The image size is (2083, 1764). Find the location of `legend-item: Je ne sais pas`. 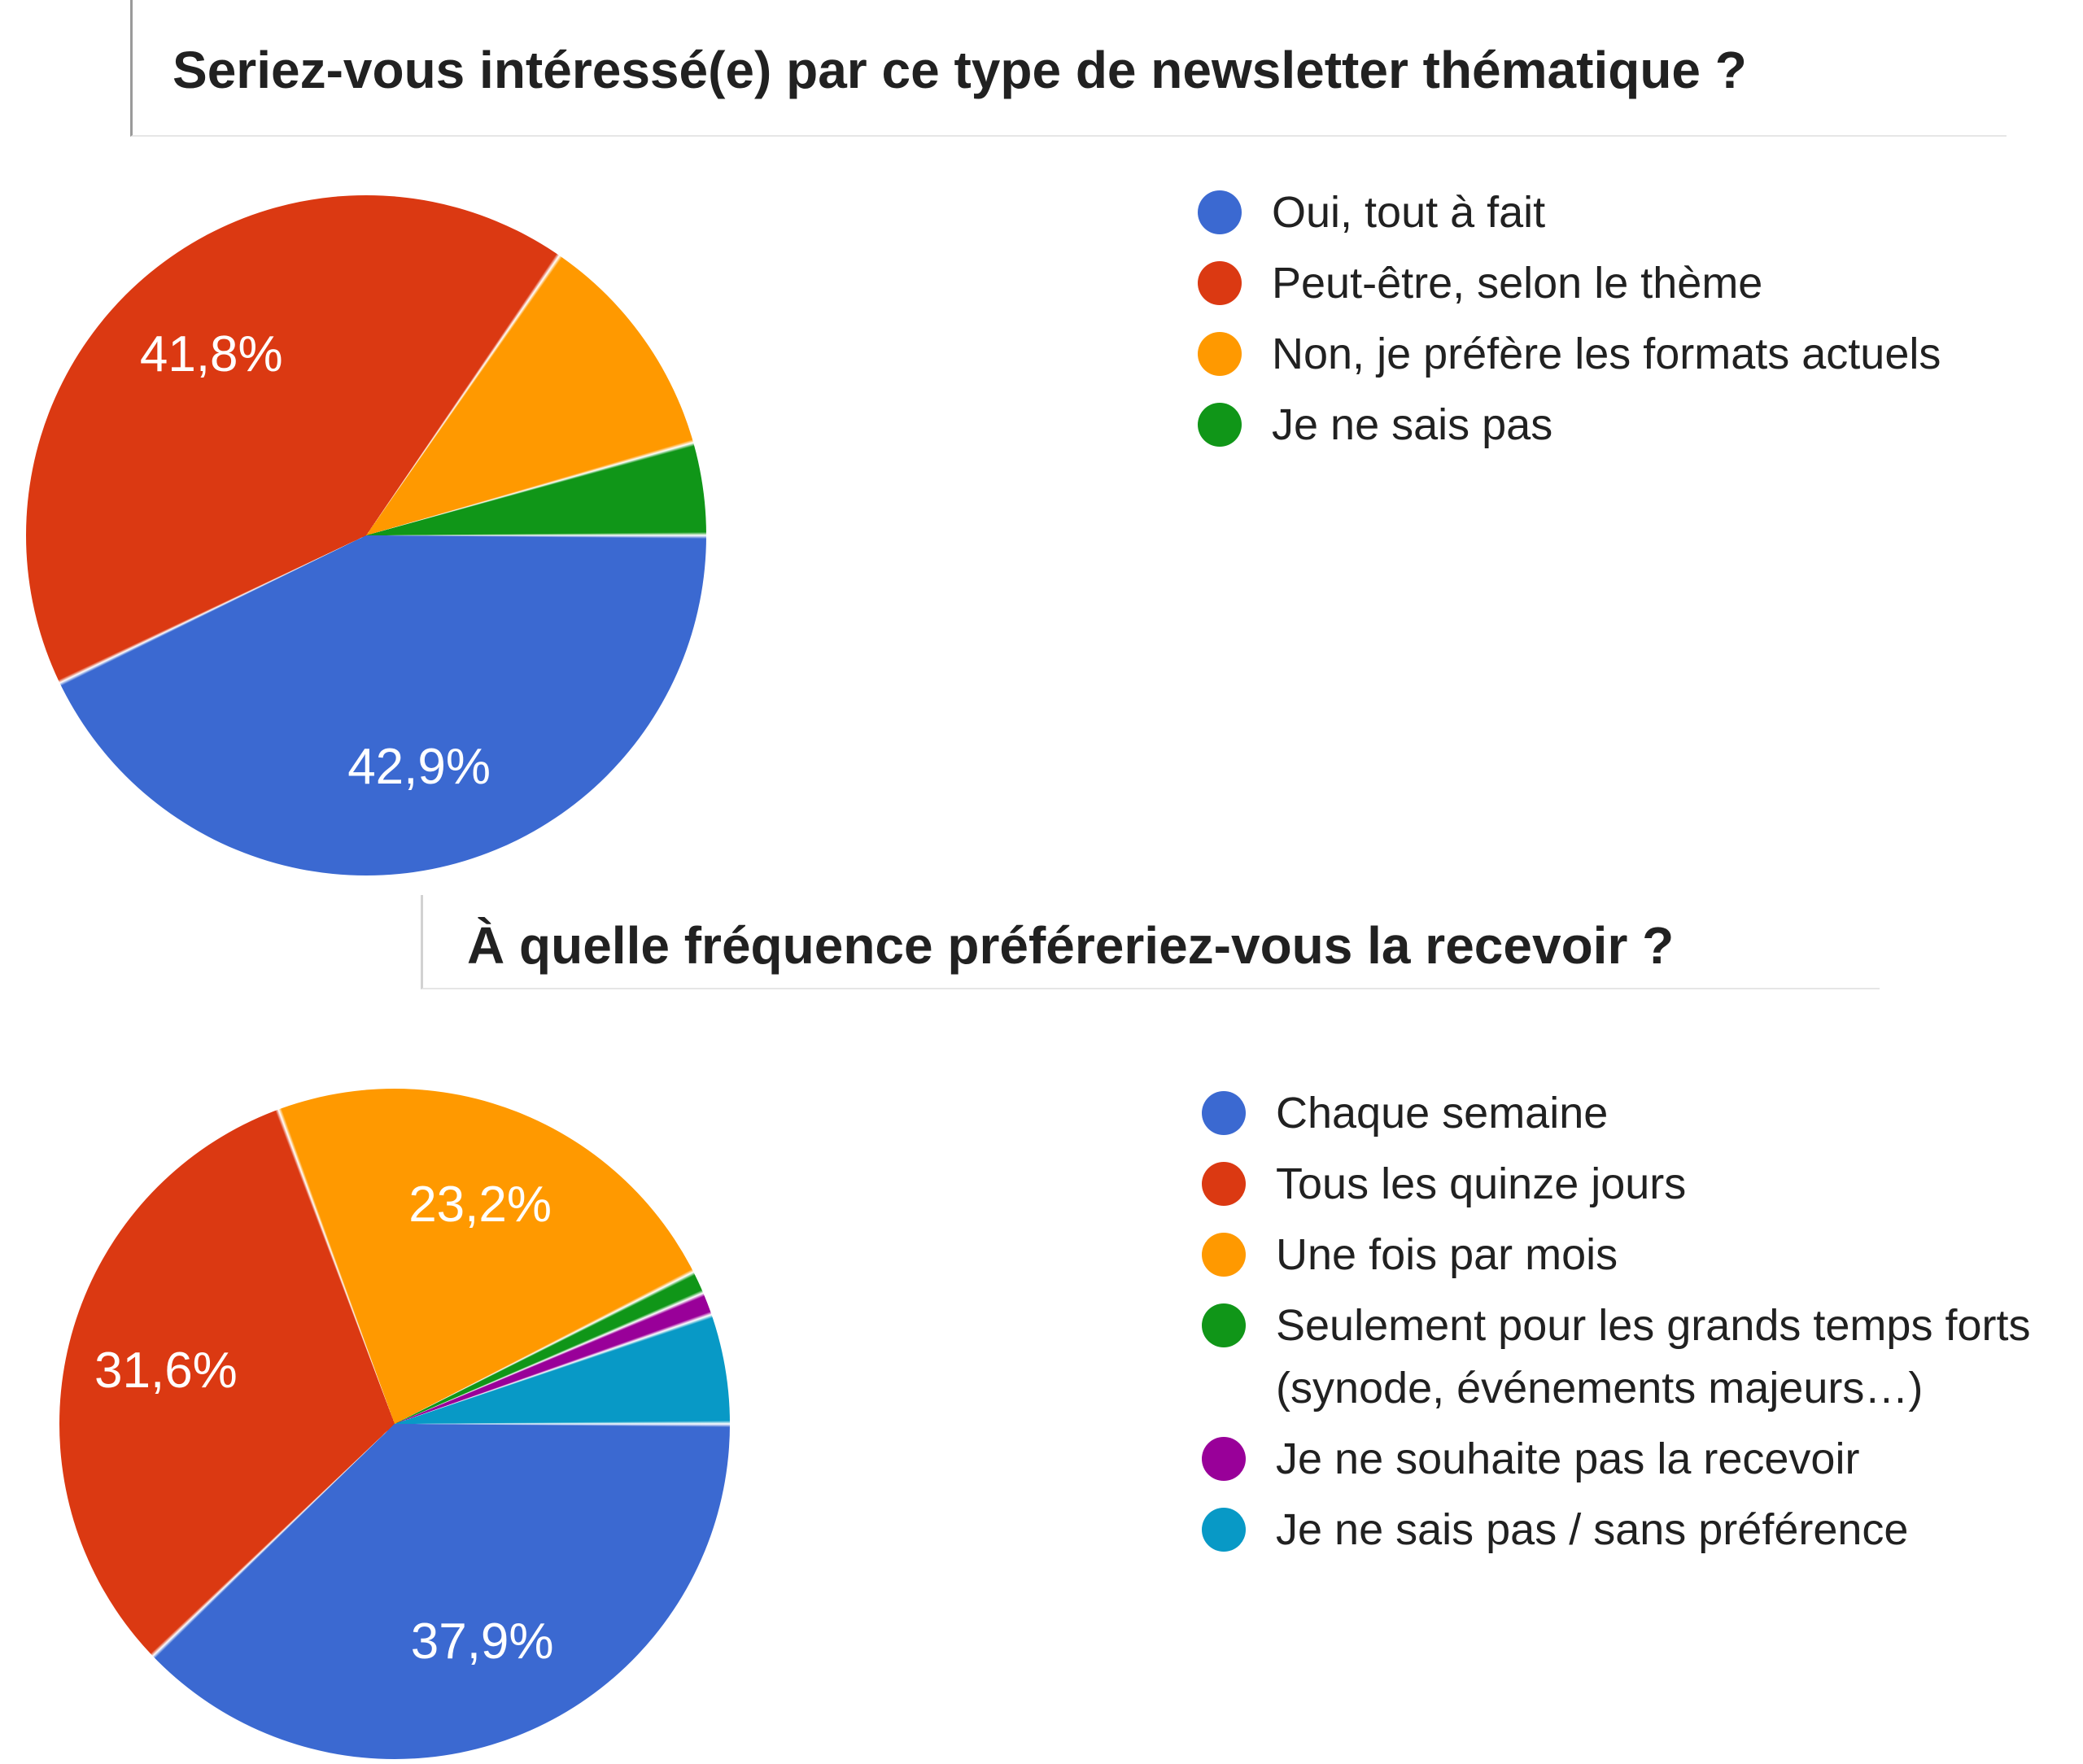

legend-item: Je ne sais pas is located at coordinates (1570, 425).